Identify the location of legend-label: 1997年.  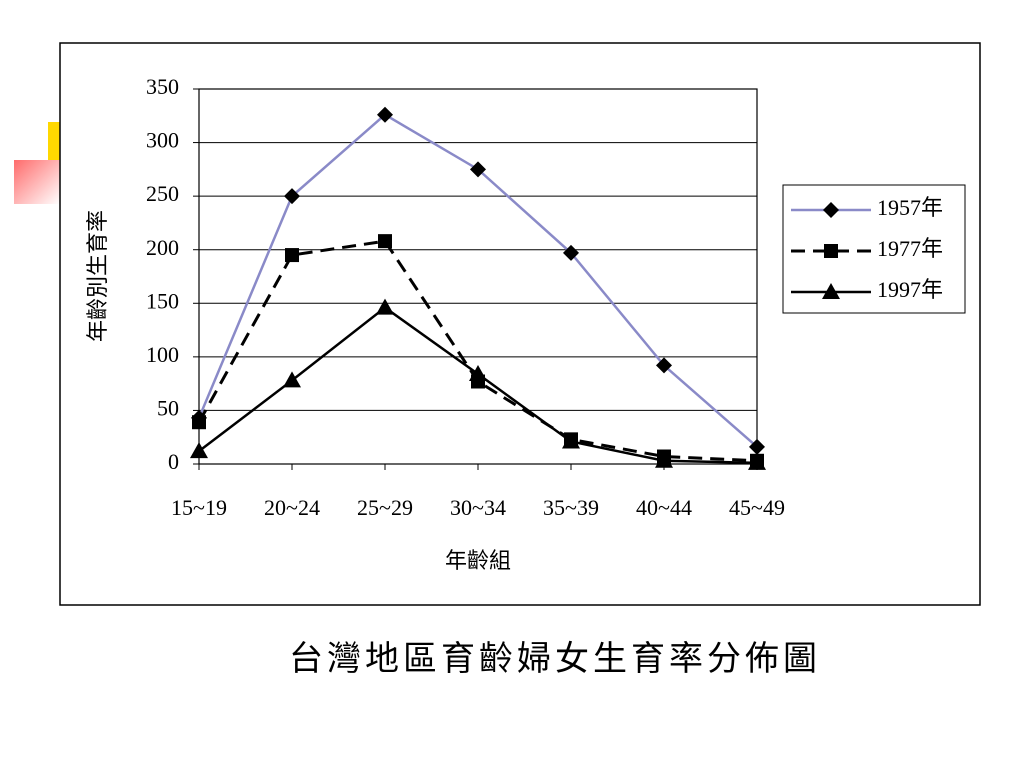
(910, 289).